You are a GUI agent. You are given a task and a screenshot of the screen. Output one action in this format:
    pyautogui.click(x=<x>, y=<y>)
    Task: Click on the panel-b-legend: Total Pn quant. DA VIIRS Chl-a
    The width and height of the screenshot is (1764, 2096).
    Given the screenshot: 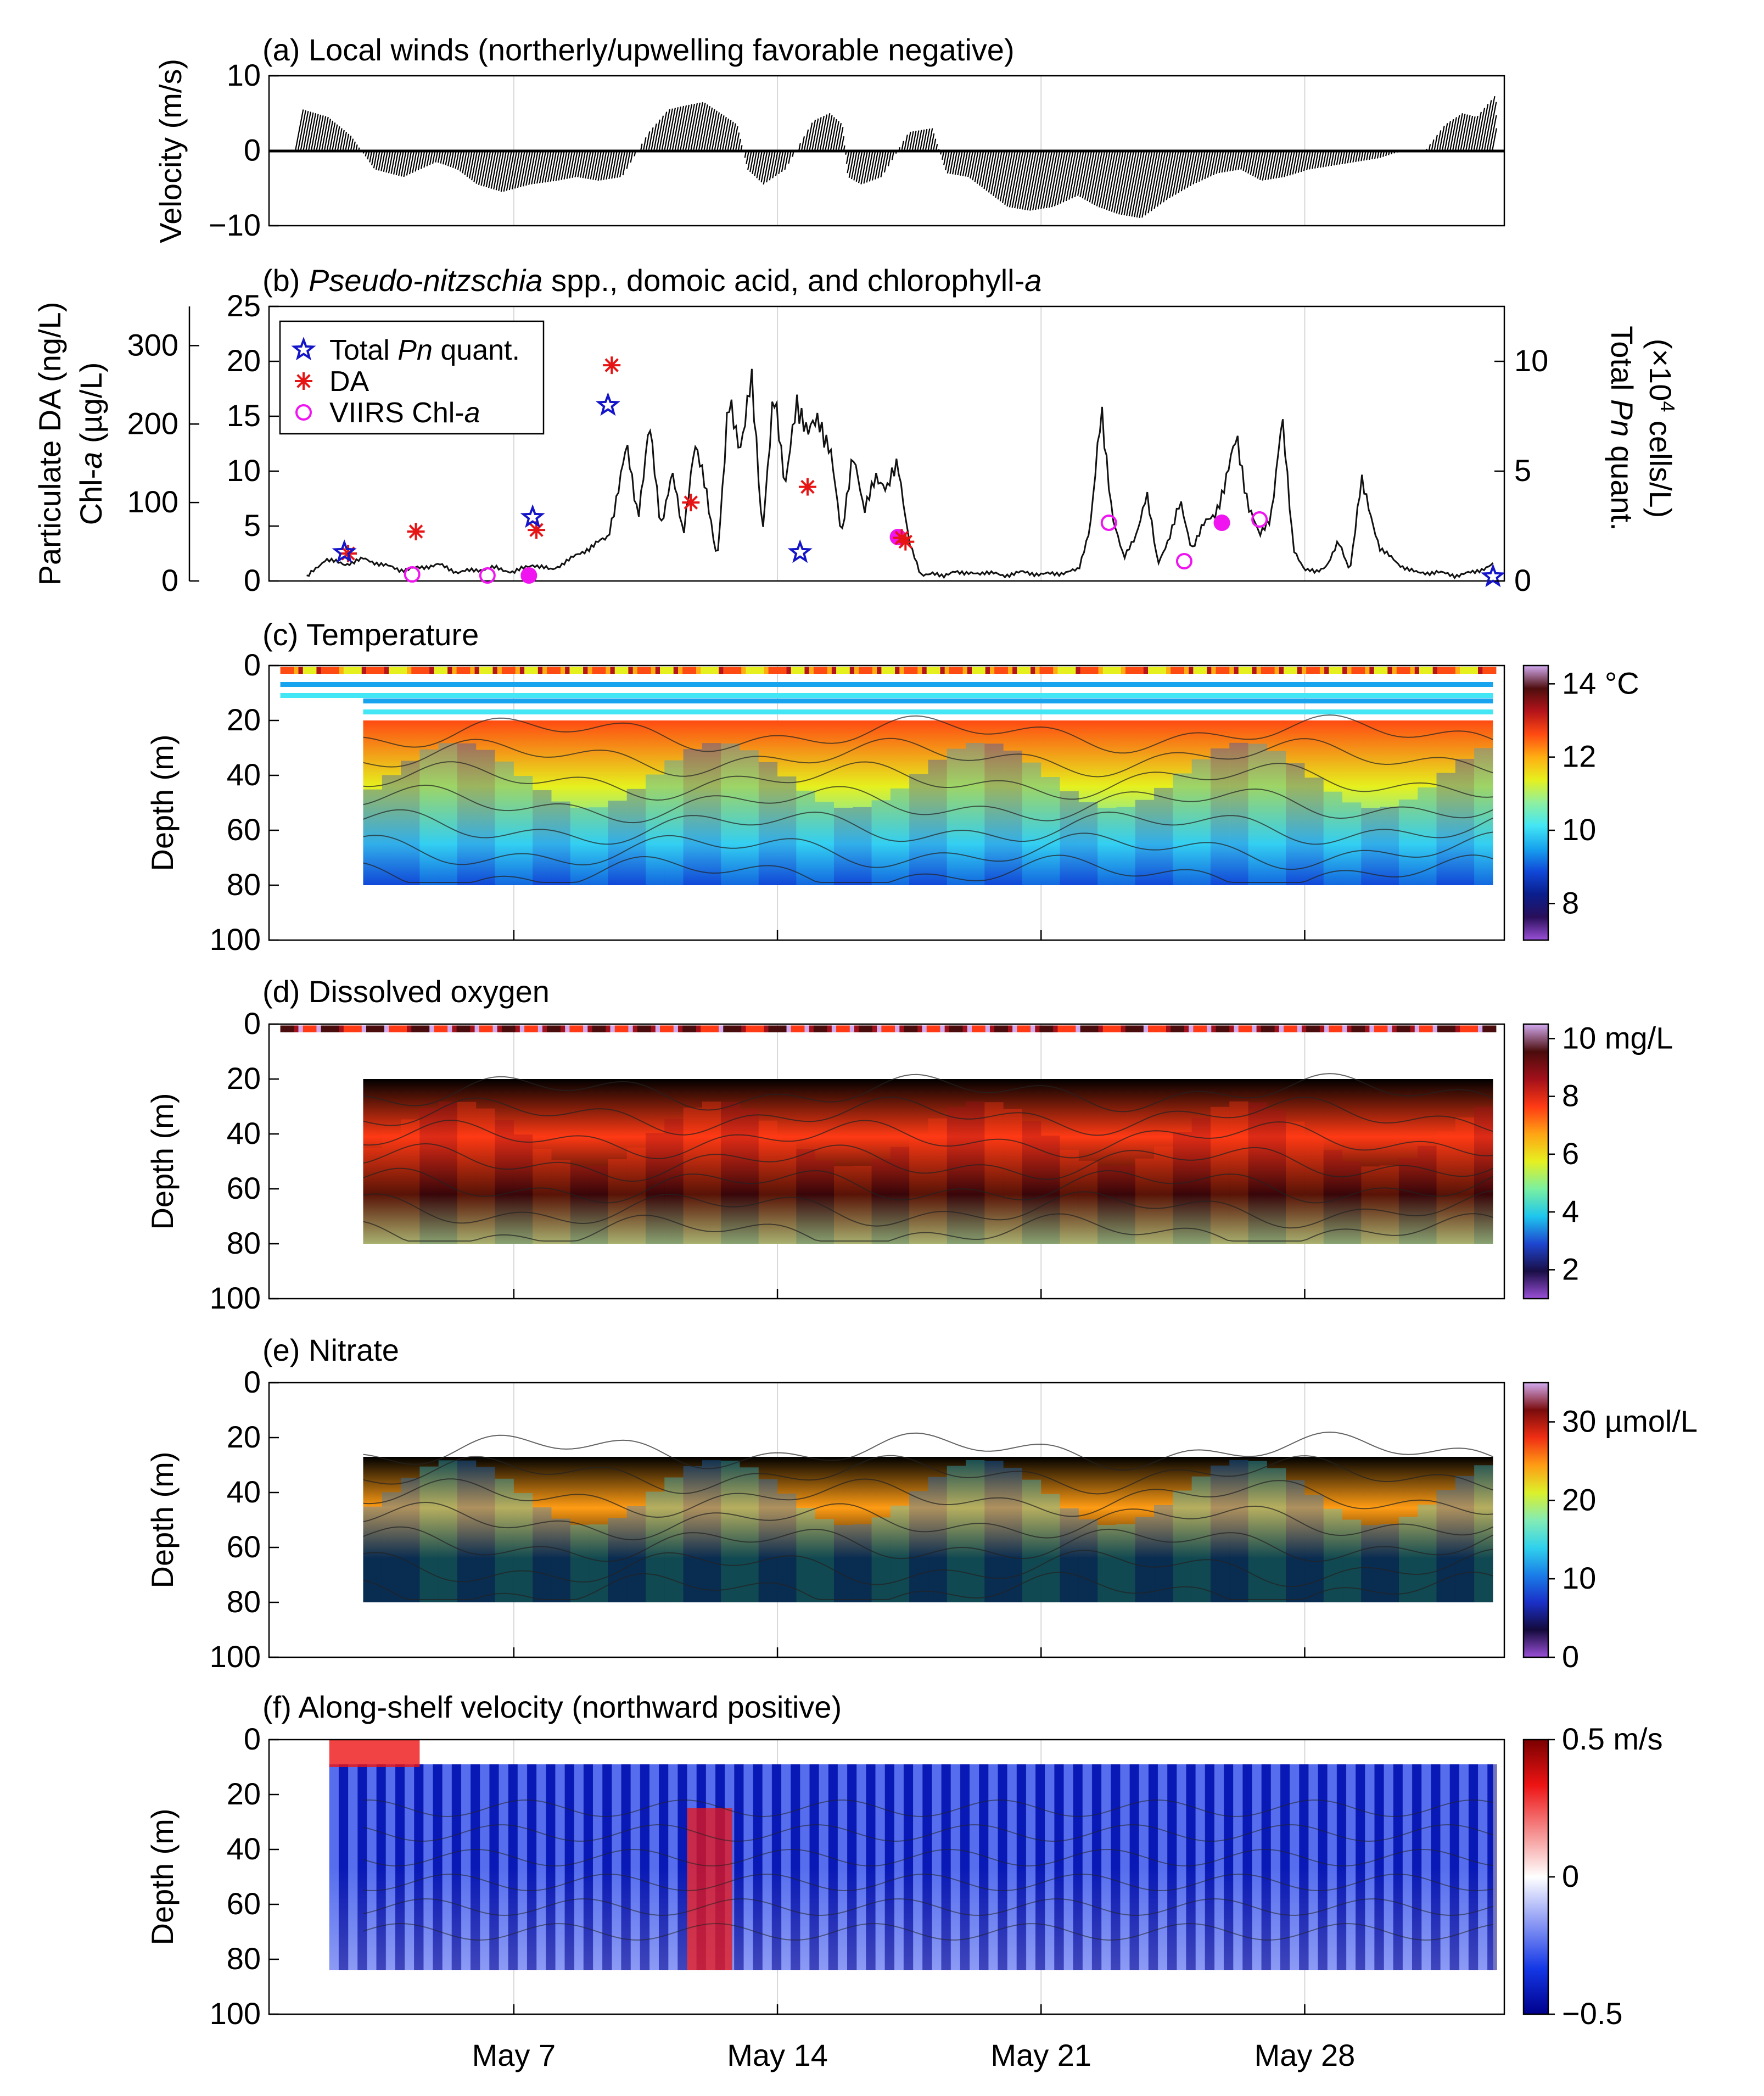 What is the action you would take?
    pyautogui.click(x=412, y=377)
    